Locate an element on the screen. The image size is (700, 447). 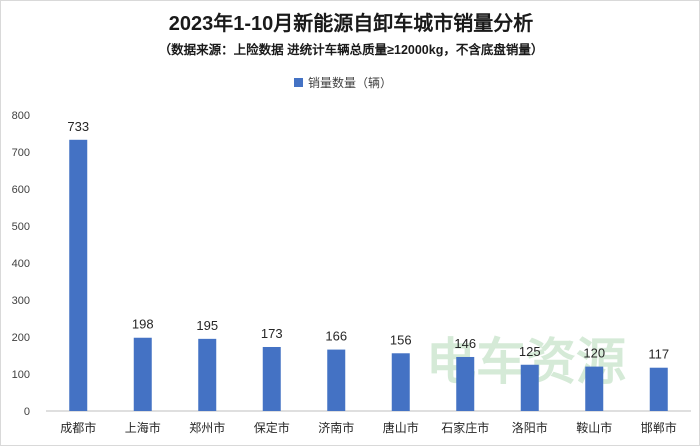
legend-label: 销量数量（辆） is located at coordinates (350, 82).